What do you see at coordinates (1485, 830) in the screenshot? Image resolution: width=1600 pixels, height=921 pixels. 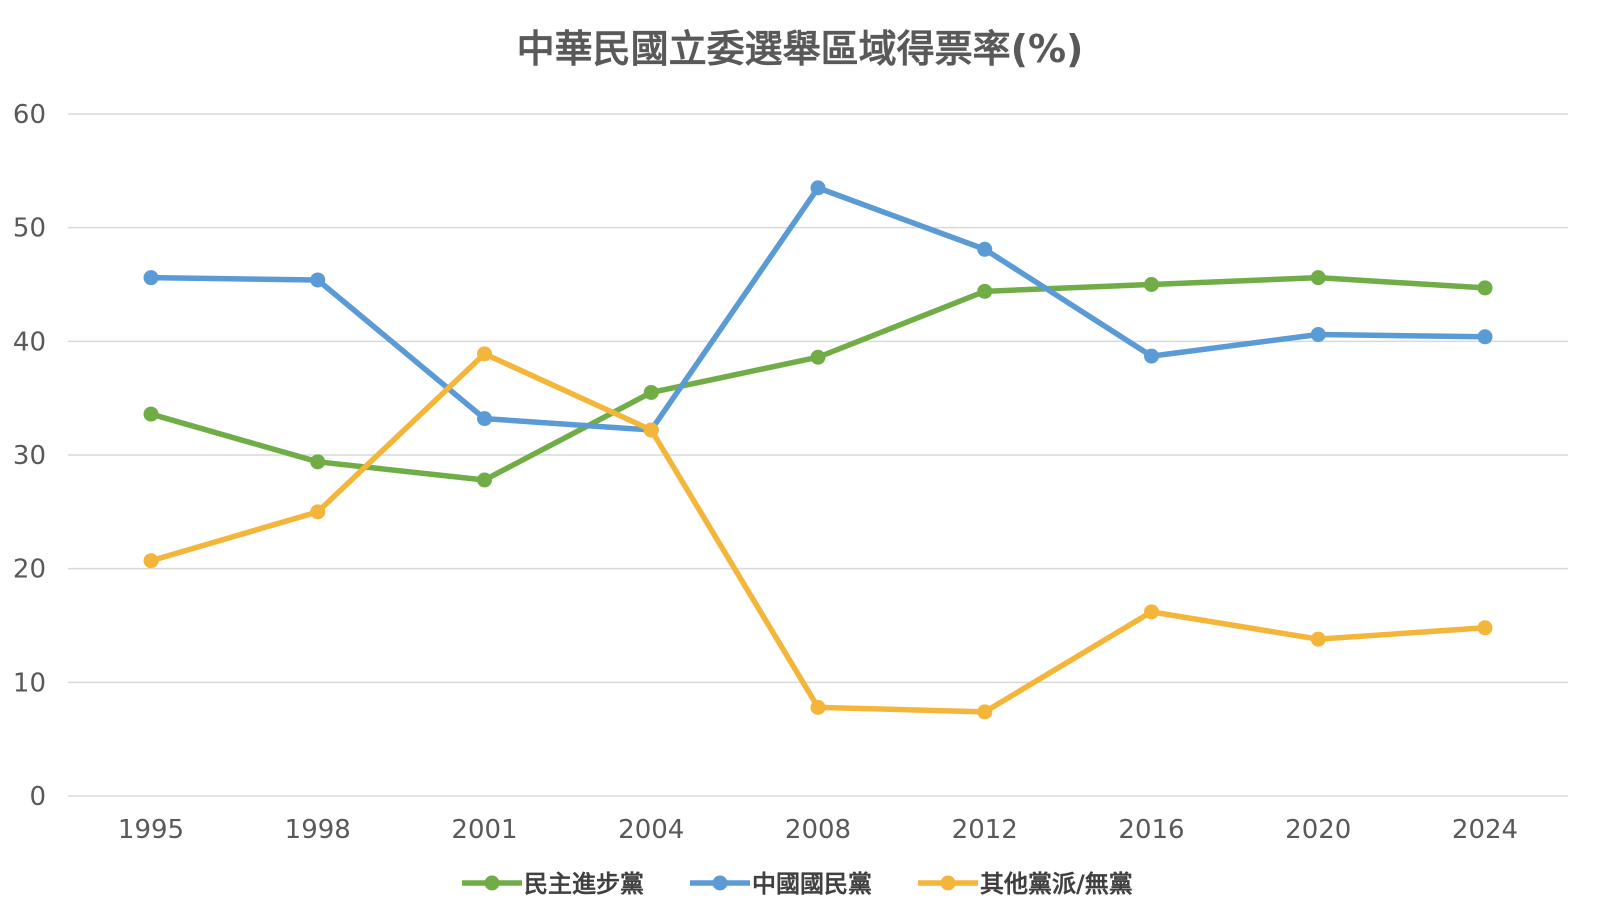 I see `x-tick-label: 2024` at bounding box center [1485, 830].